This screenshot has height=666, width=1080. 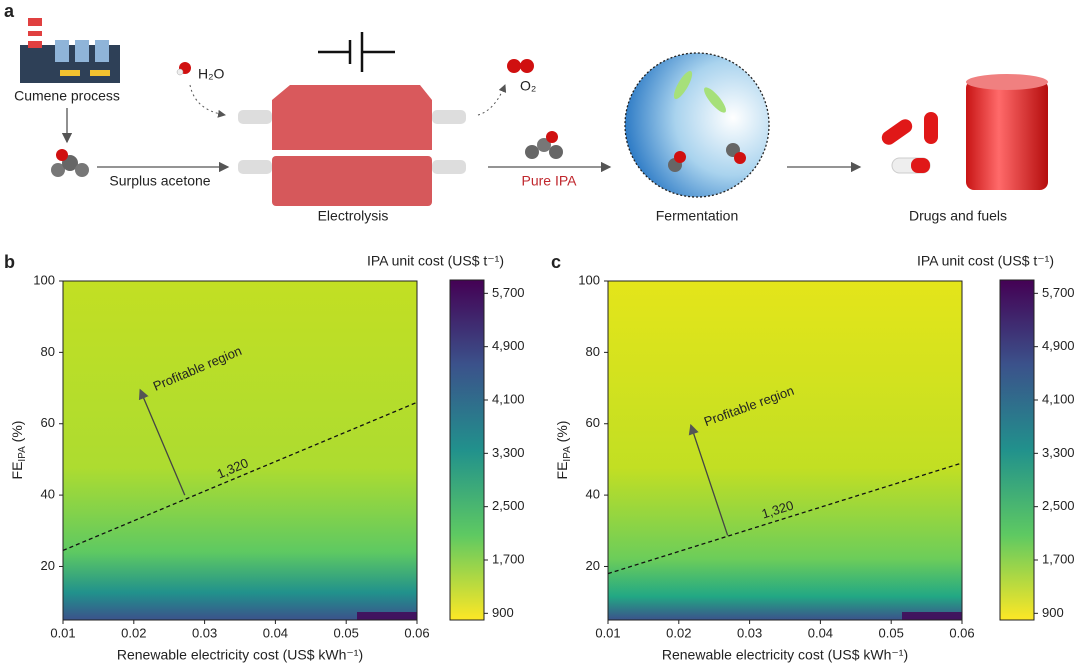 What do you see at coordinates (508, 452) in the screenshot?
I see `colorbar-tick-label: 3,300` at bounding box center [508, 452].